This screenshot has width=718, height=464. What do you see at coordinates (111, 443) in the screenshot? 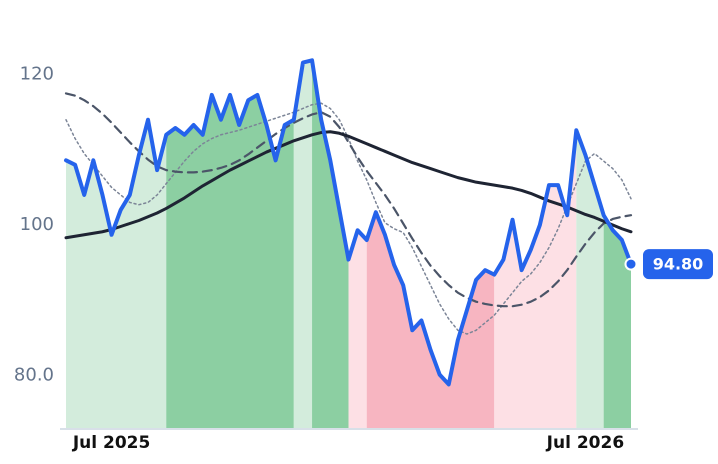
I see `x-tick-label: Jul 2025` at bounding box center [111, 443].